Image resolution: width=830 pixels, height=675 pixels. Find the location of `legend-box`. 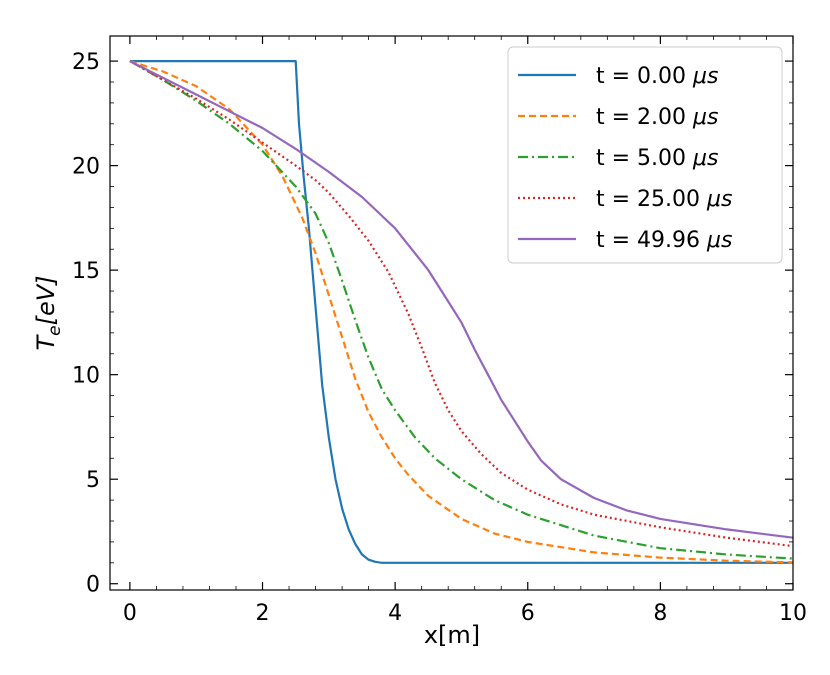

legend-box is located at coordinates (645, 155).